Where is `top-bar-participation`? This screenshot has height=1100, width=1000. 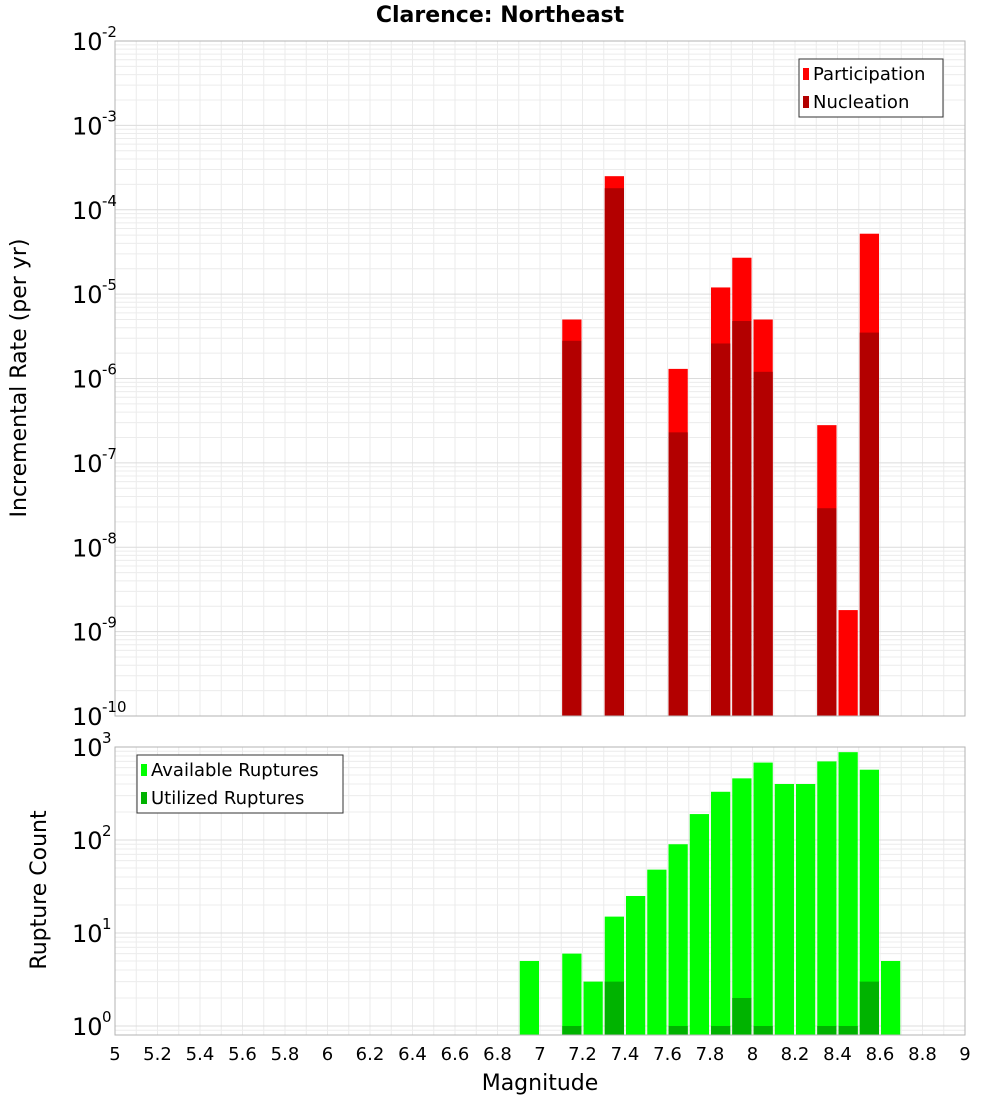
top-bar-participation is located at coordinates (848, 663).